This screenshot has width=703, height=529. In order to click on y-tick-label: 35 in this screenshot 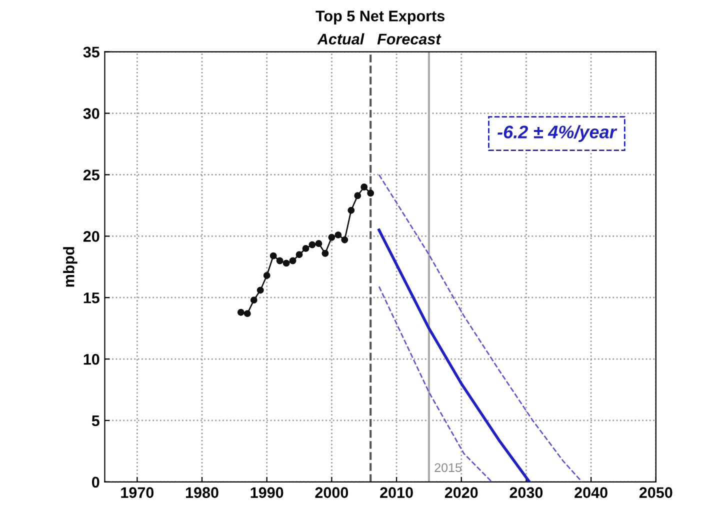, I will do `click(91, 52)`.